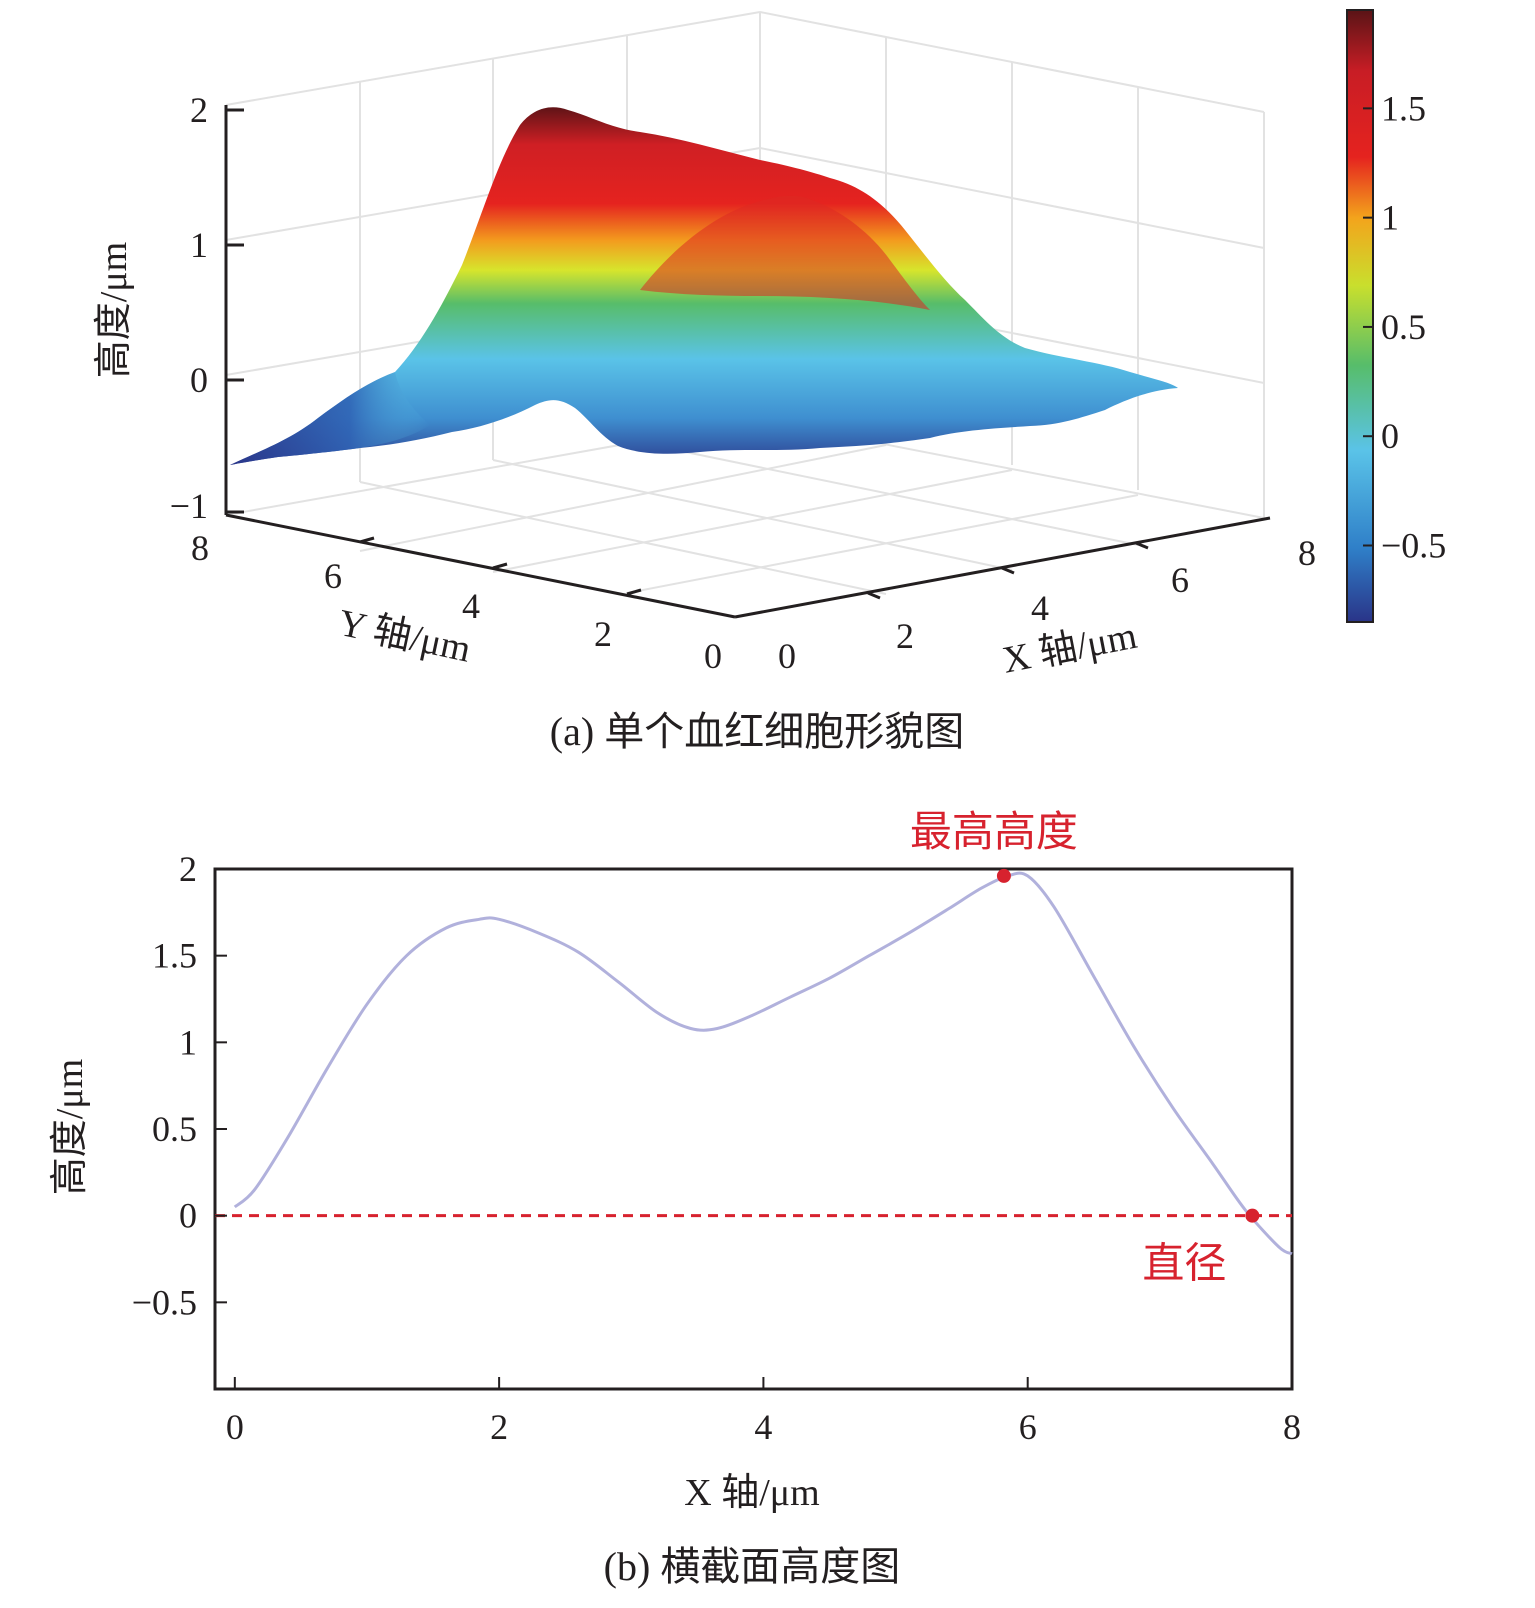 The width and height of the screenshot is (1535, 1608). Describe the element at coordinates (188, 869) in the screenshot. I see `y-tick-label: 2` at that location.